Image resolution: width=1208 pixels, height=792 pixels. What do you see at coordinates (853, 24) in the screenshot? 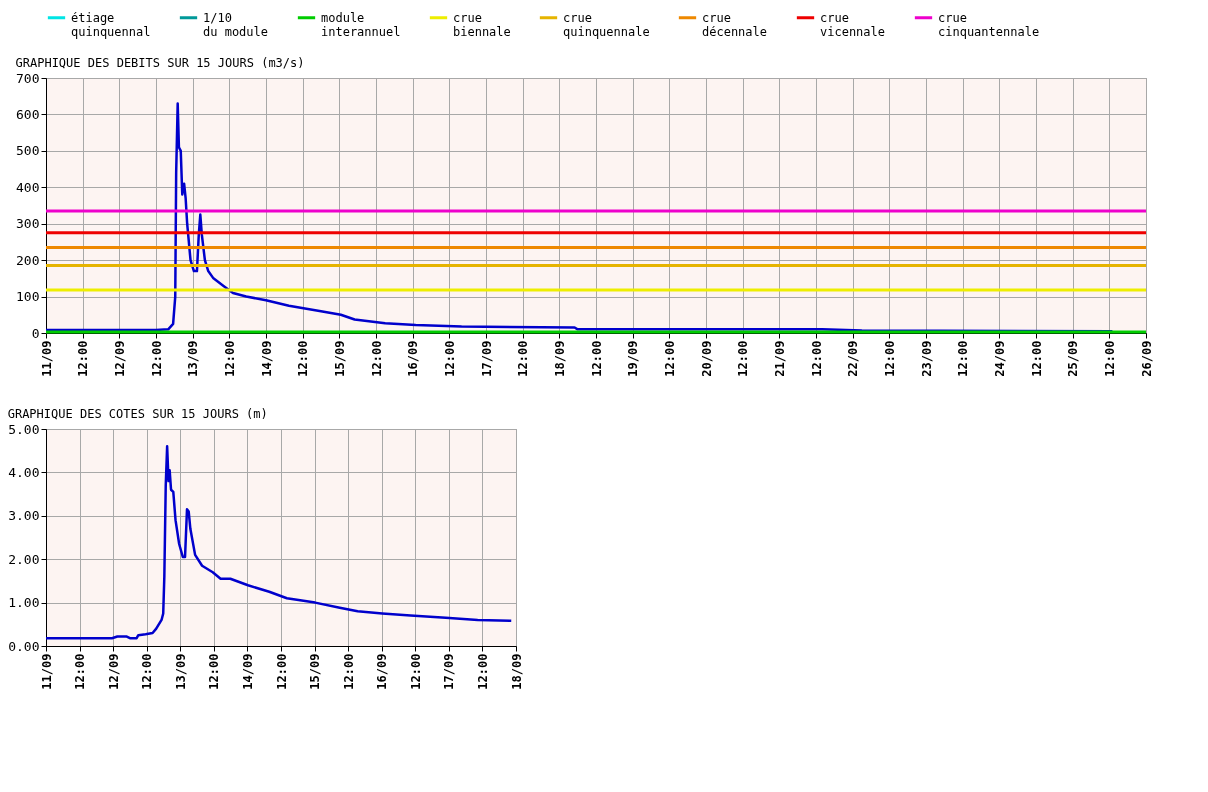
I see `legend-label: crue vicennale` at bounding box center [853, 24].